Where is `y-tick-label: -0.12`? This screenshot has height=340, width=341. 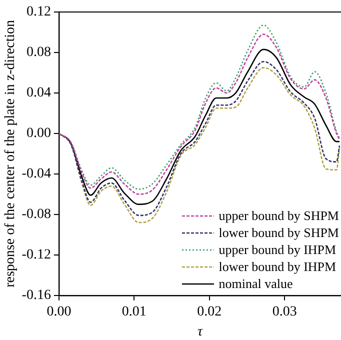 y-tick-label: -0.12 is located at coordinates (36, 255).